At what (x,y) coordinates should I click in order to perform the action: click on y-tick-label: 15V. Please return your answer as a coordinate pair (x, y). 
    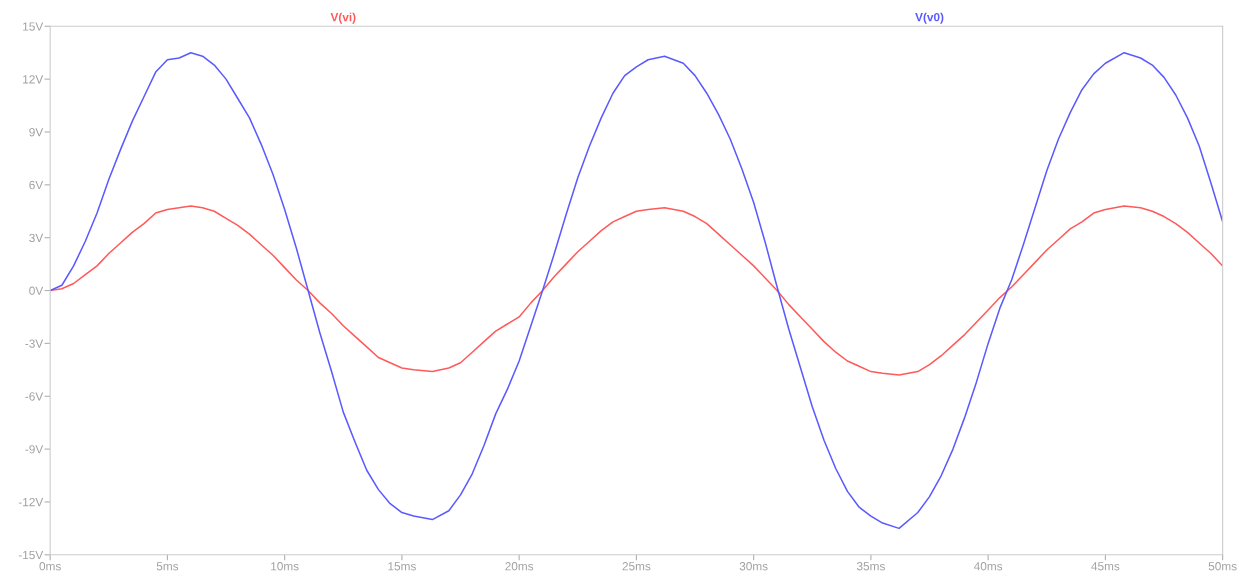
    Looking at the image, I should click on (33, 26).